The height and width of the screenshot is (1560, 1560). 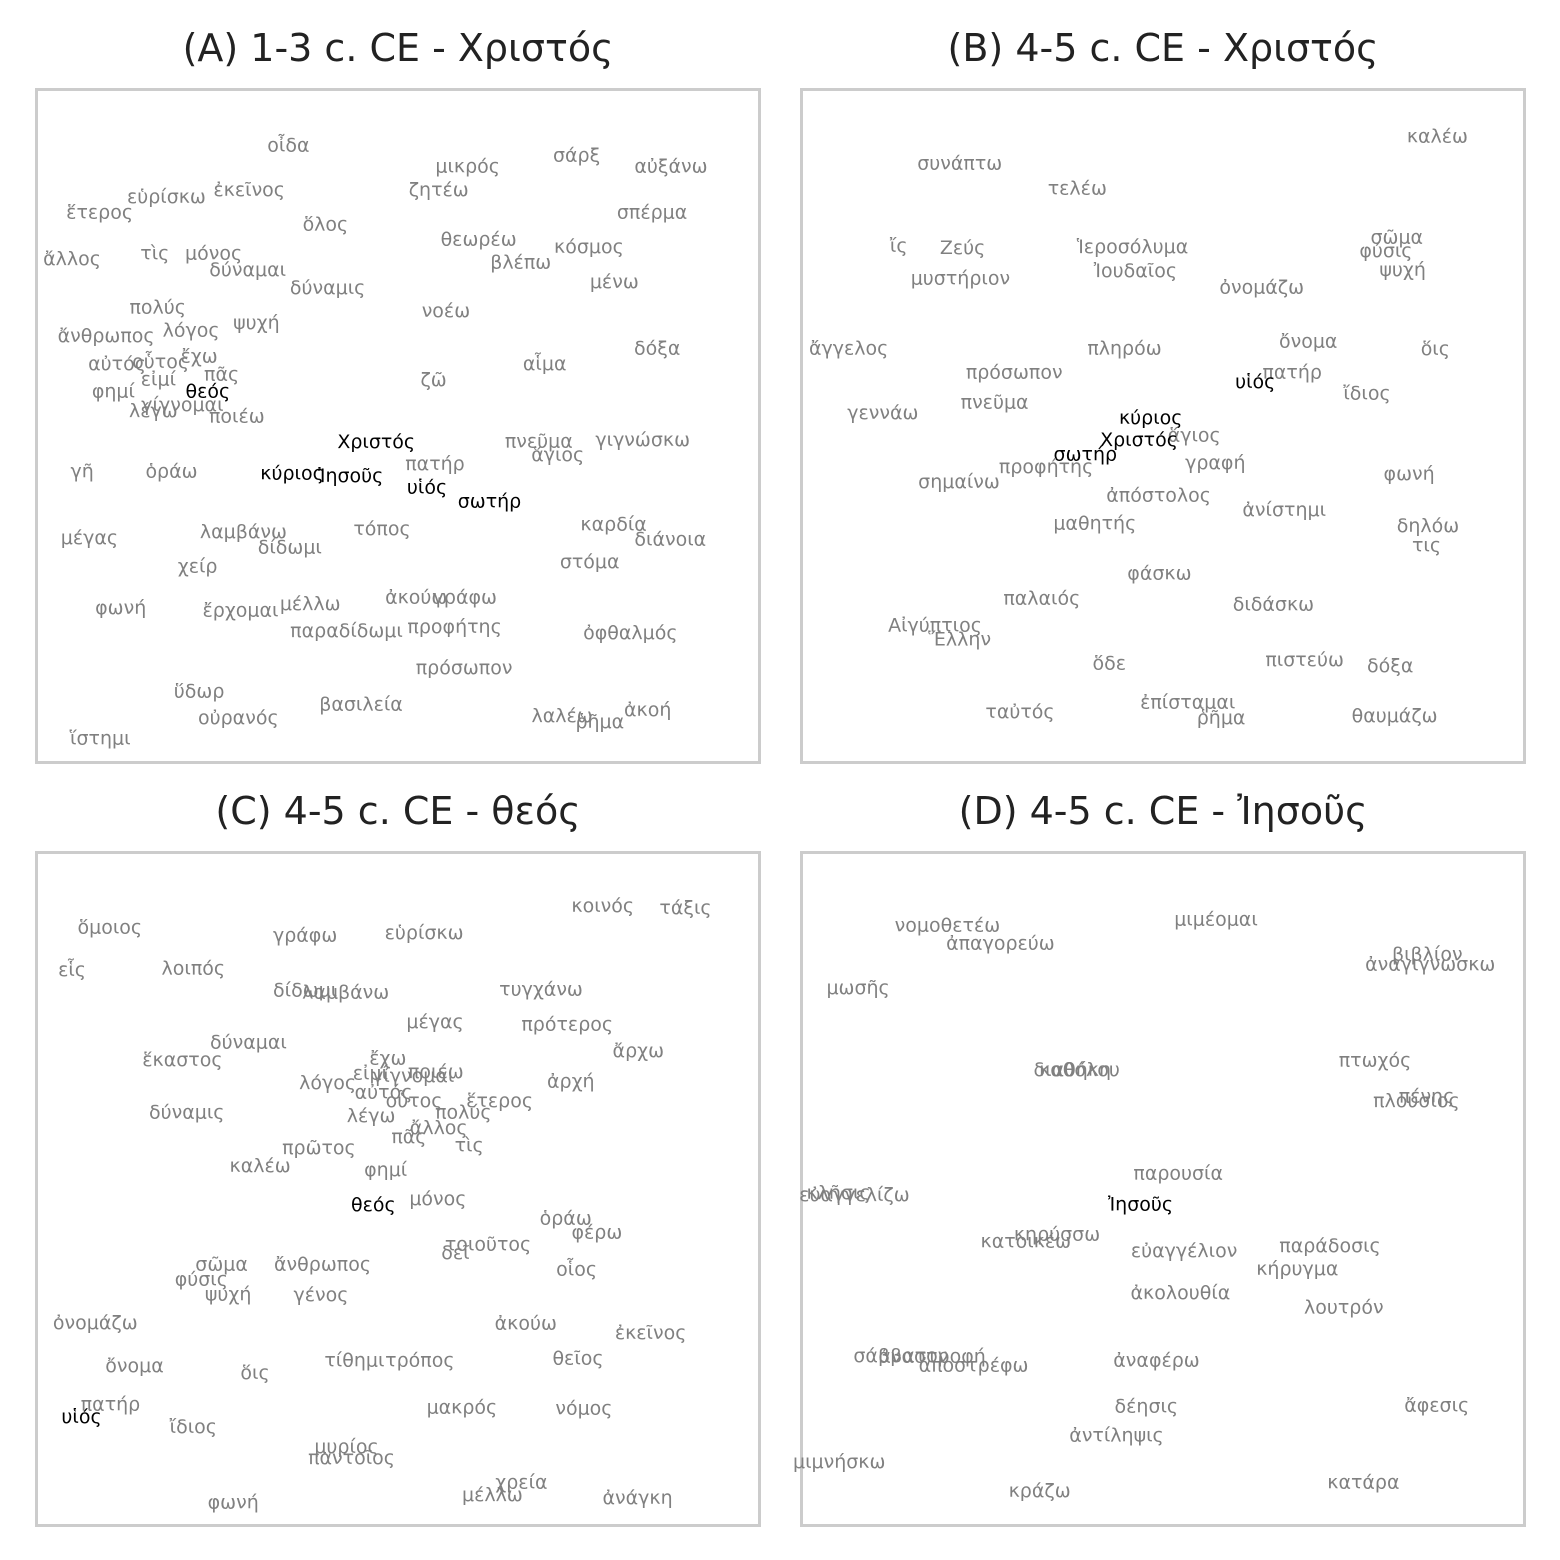 What do you see at coordinates (159, 379) in the screenshot?
I see `word-label: εἰμί` at bounding box center [159, 379].